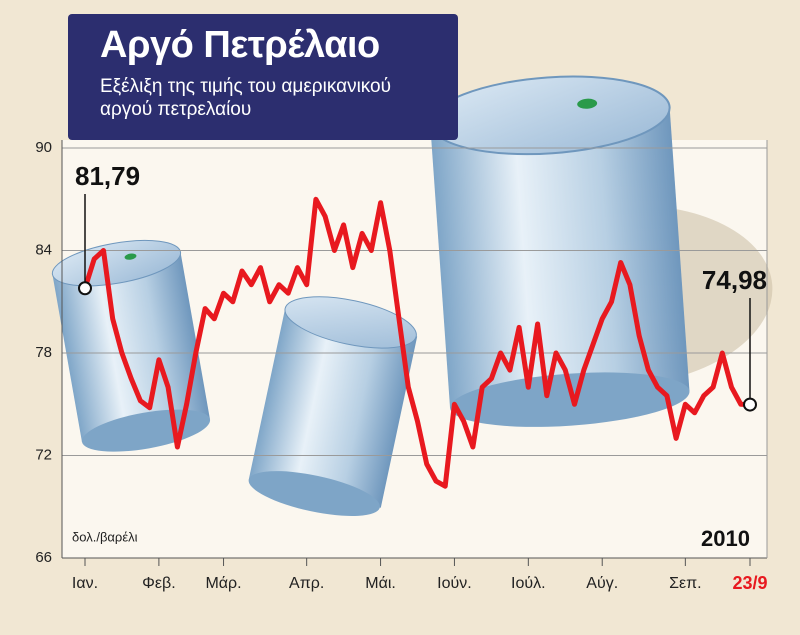  What do you see at coordinates (380, 583) in the screenshot?
I see `x-tick-label: Μάι.` at bounding box center [380, 583].